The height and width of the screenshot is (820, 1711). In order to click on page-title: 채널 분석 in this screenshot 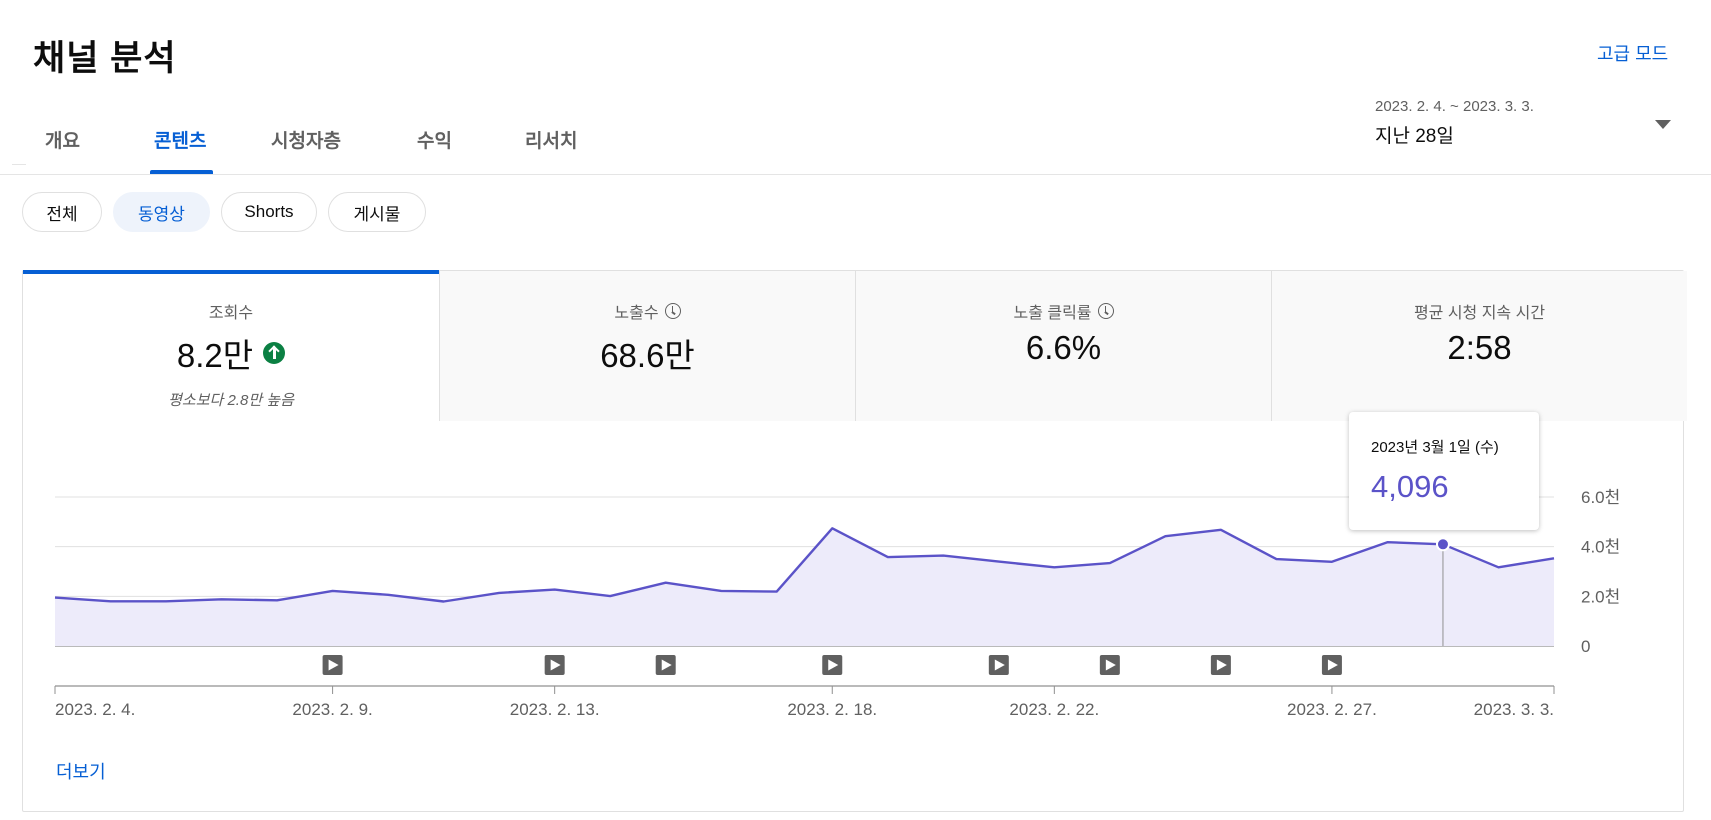, I will do `click(105, 58)`.